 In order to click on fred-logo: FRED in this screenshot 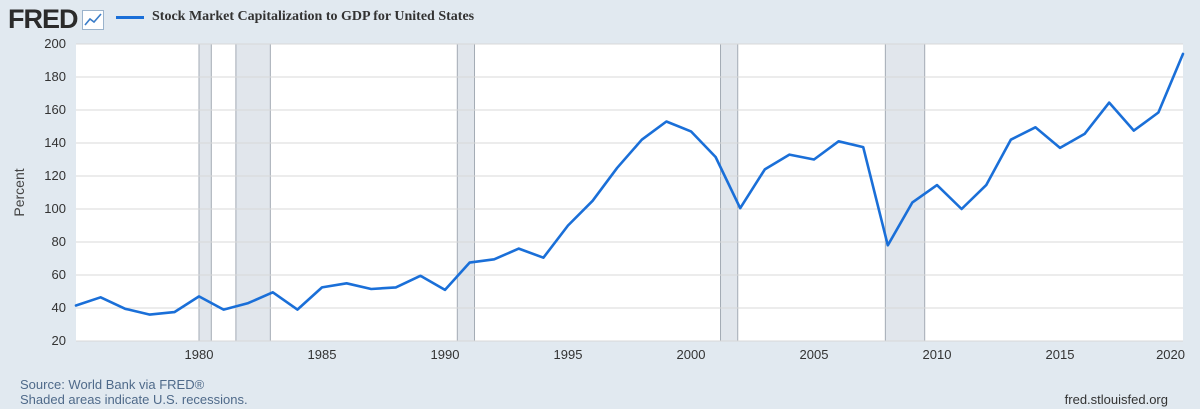, I will do `click(43, 19)`.